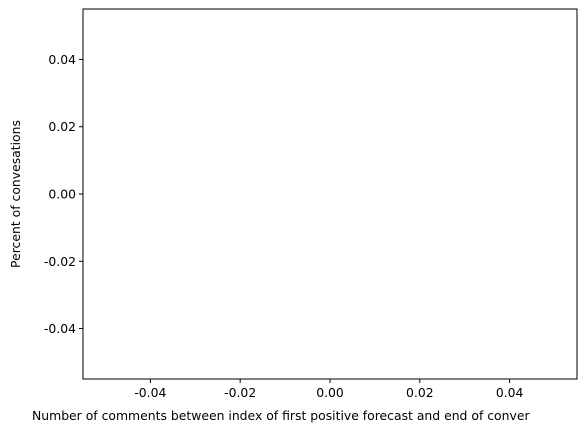  What do you see at coordinates (62, 126) in the screenshot?
I see `y-tick-label: 0.02` at bounding box center [62, 126].